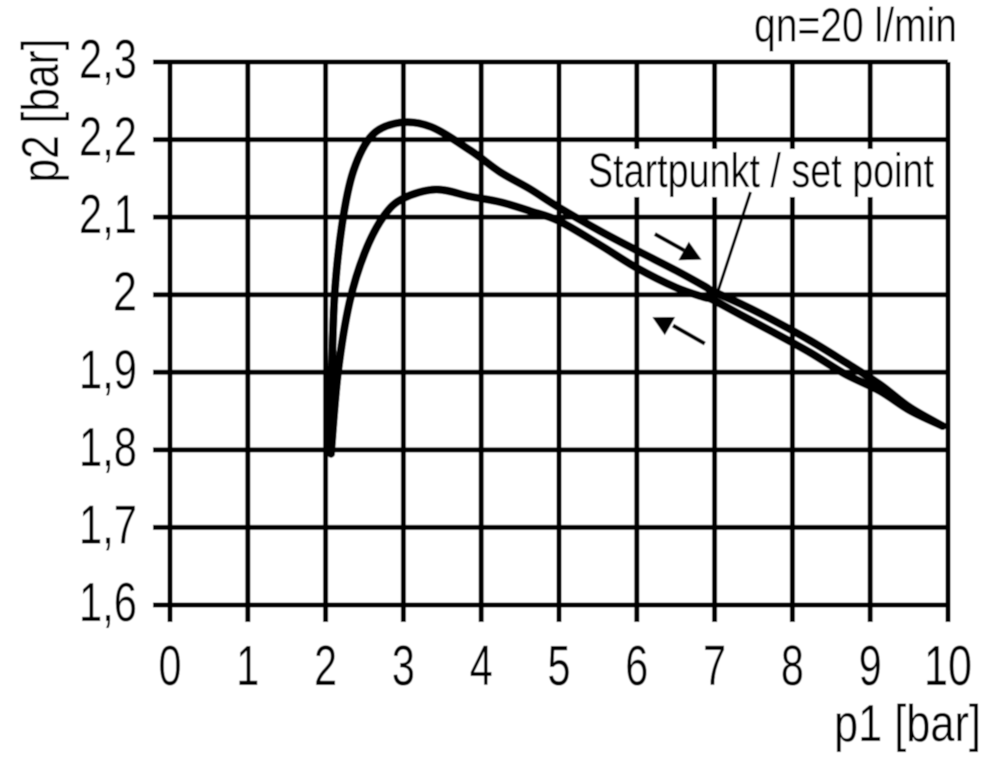 The image size is (1000, 764). Describe the element at coordinates (41, 111) in the screenshot. I see `svg-text: p2 [bar]` at that location.